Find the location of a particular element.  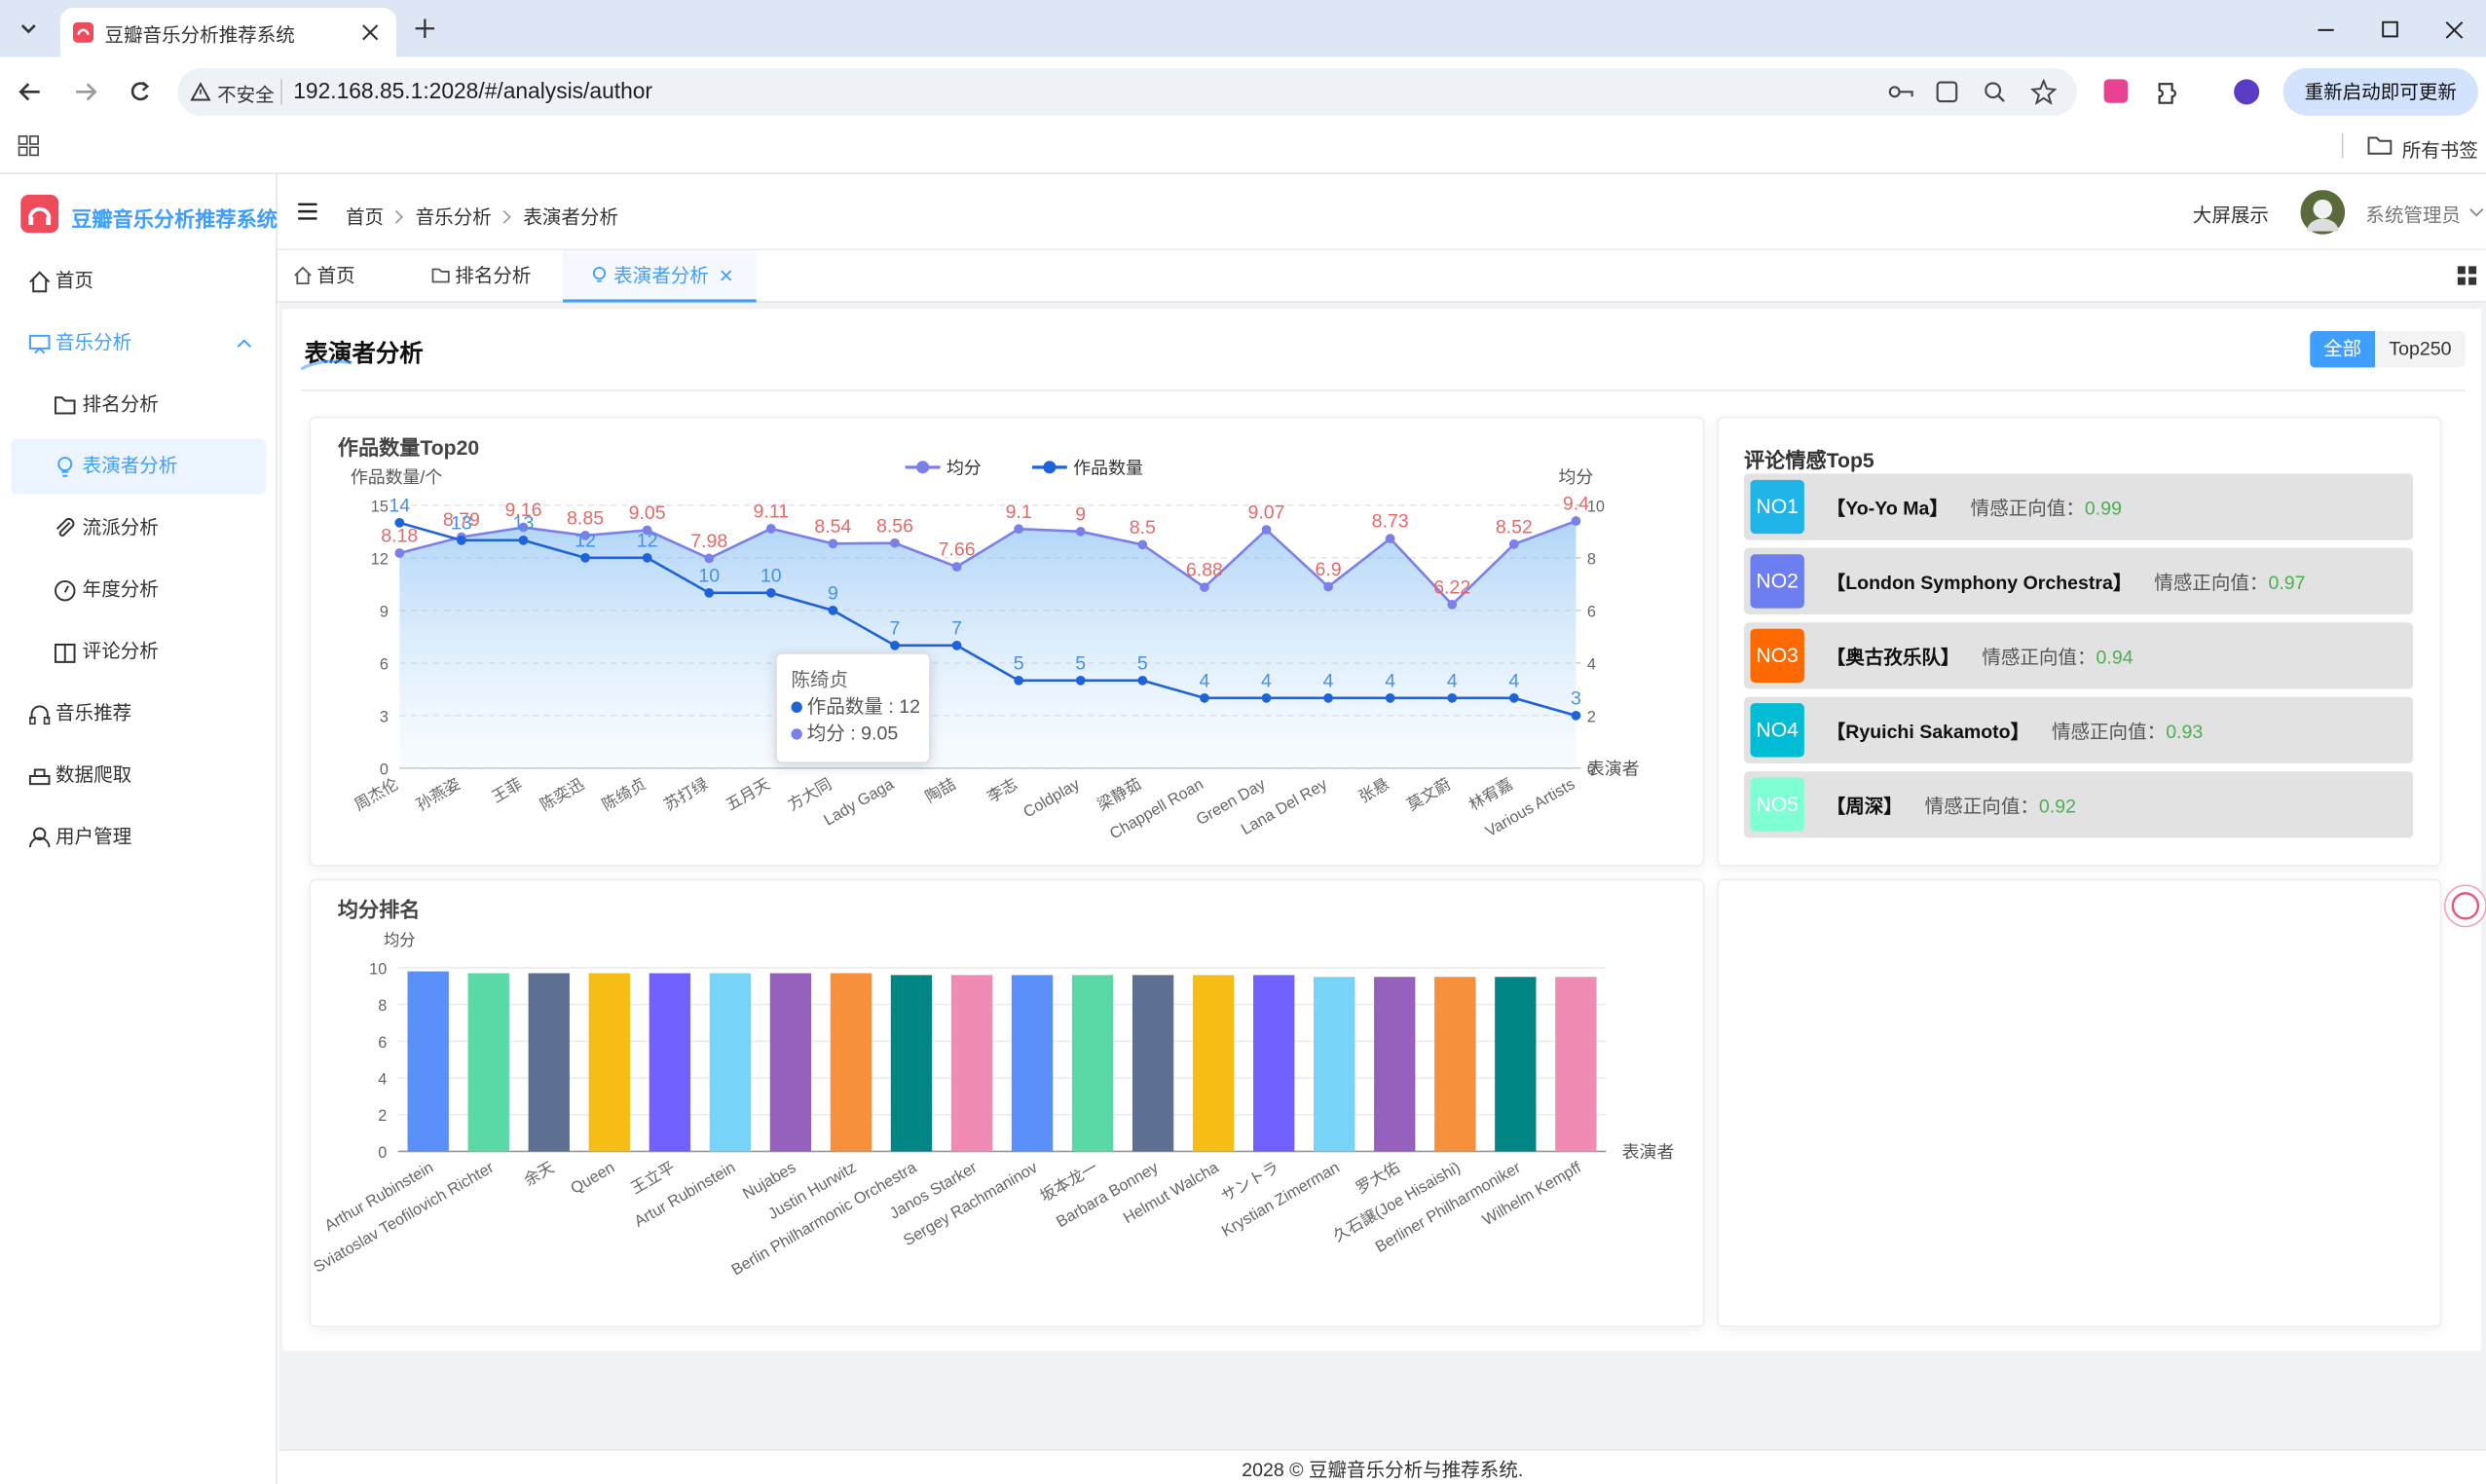

rank-badge: NO1 is located at coordinates (1777, 507).